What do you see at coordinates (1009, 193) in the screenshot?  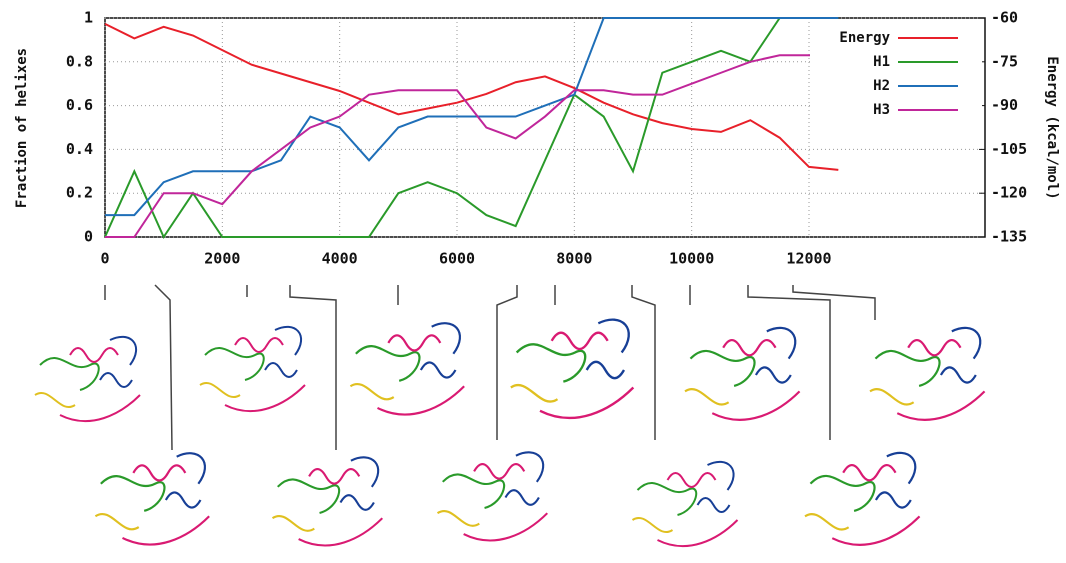 I see `y2-tick-label: -120` at bounding box center [1009, 193].